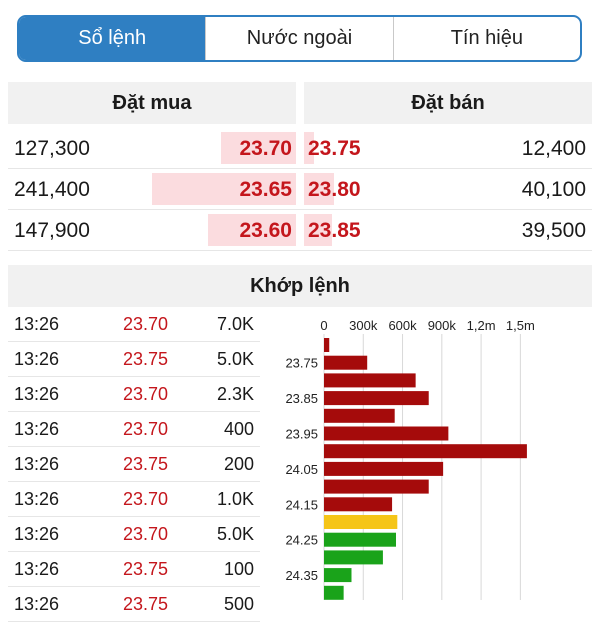 The height and width of the screenshot is (622, 600). I want to click on tab-bar: Sổ lệnh Nước ngoài Tín hiệu, so click(299, 38).